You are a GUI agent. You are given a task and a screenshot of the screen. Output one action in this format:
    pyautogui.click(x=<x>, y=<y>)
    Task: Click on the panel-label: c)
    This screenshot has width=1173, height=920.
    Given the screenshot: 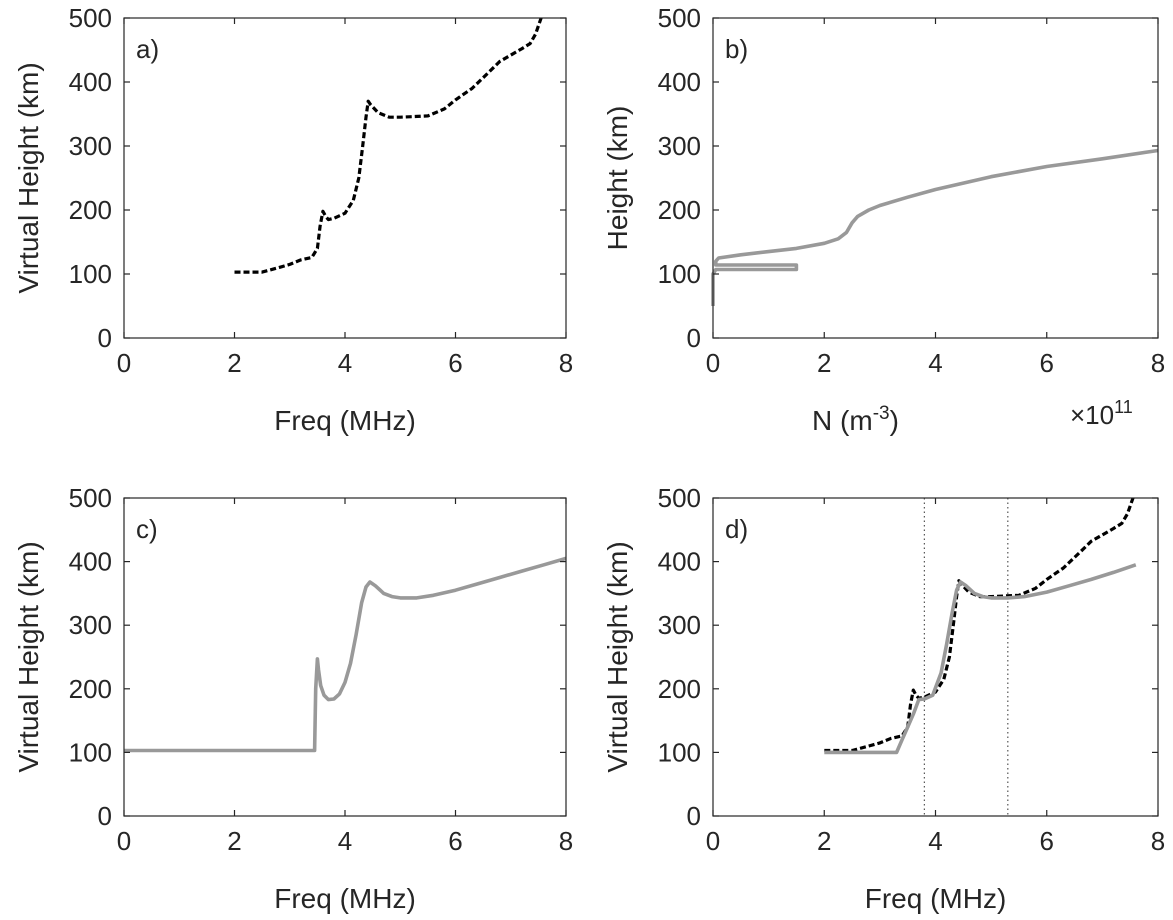 What is the action you would take?
    pyautogui.click(x=147, y=529)
    